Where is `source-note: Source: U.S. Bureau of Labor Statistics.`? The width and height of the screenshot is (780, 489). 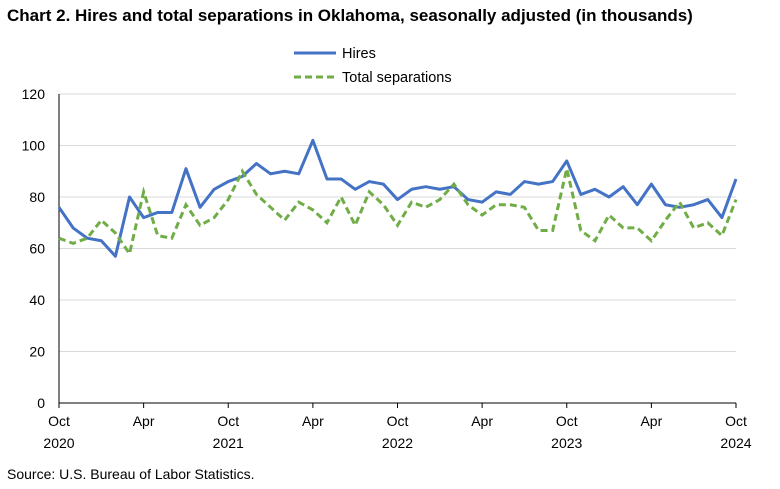
source-note: Source: U.S. Bureau of Labor Statistics. is located at coordinates (131, 474).